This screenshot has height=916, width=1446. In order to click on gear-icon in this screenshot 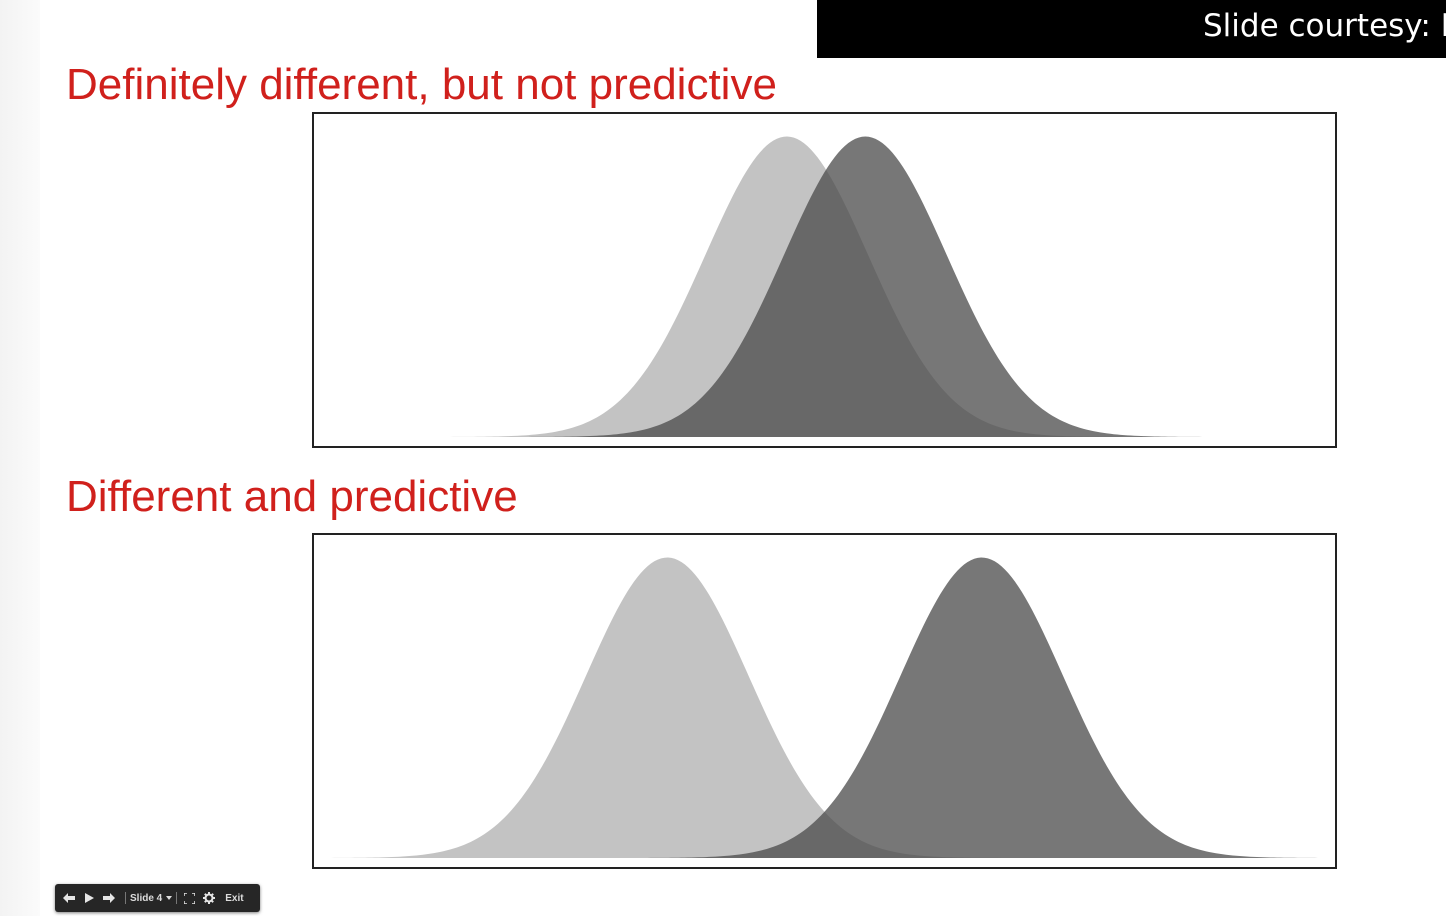, I will do `click(209, 898)`.